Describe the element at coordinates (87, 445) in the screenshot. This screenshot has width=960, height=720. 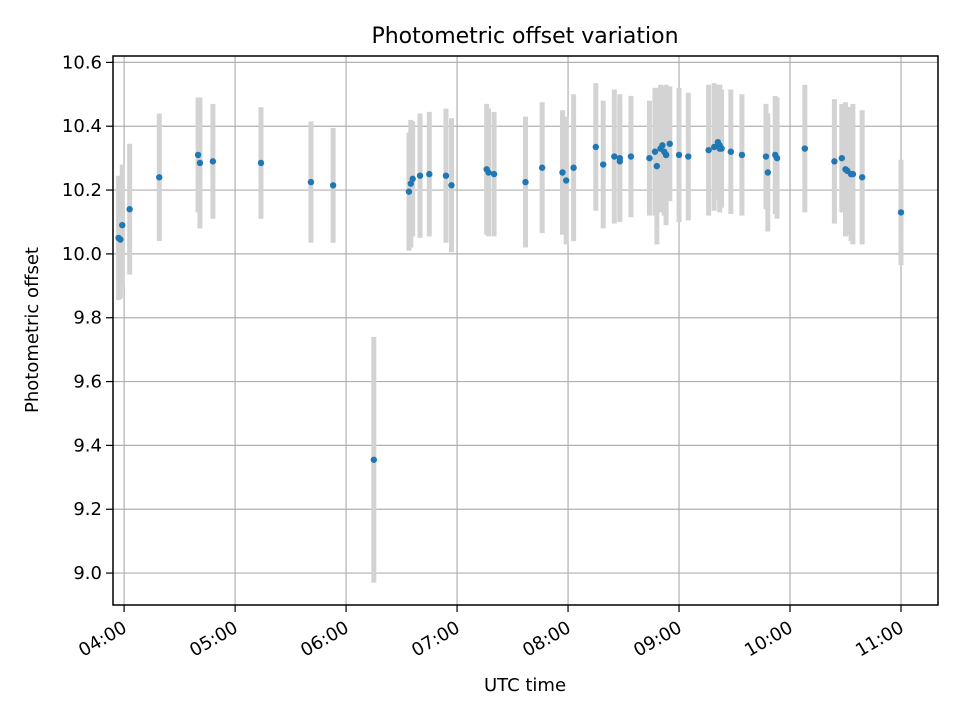
I see `y-tick-label: 9.4` at that location.